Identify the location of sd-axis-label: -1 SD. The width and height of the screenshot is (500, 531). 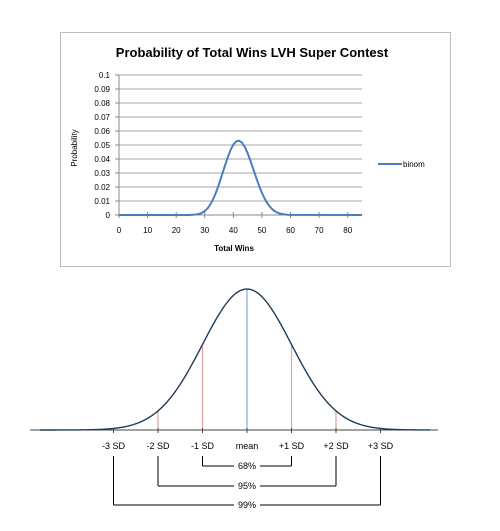
(203, 446).